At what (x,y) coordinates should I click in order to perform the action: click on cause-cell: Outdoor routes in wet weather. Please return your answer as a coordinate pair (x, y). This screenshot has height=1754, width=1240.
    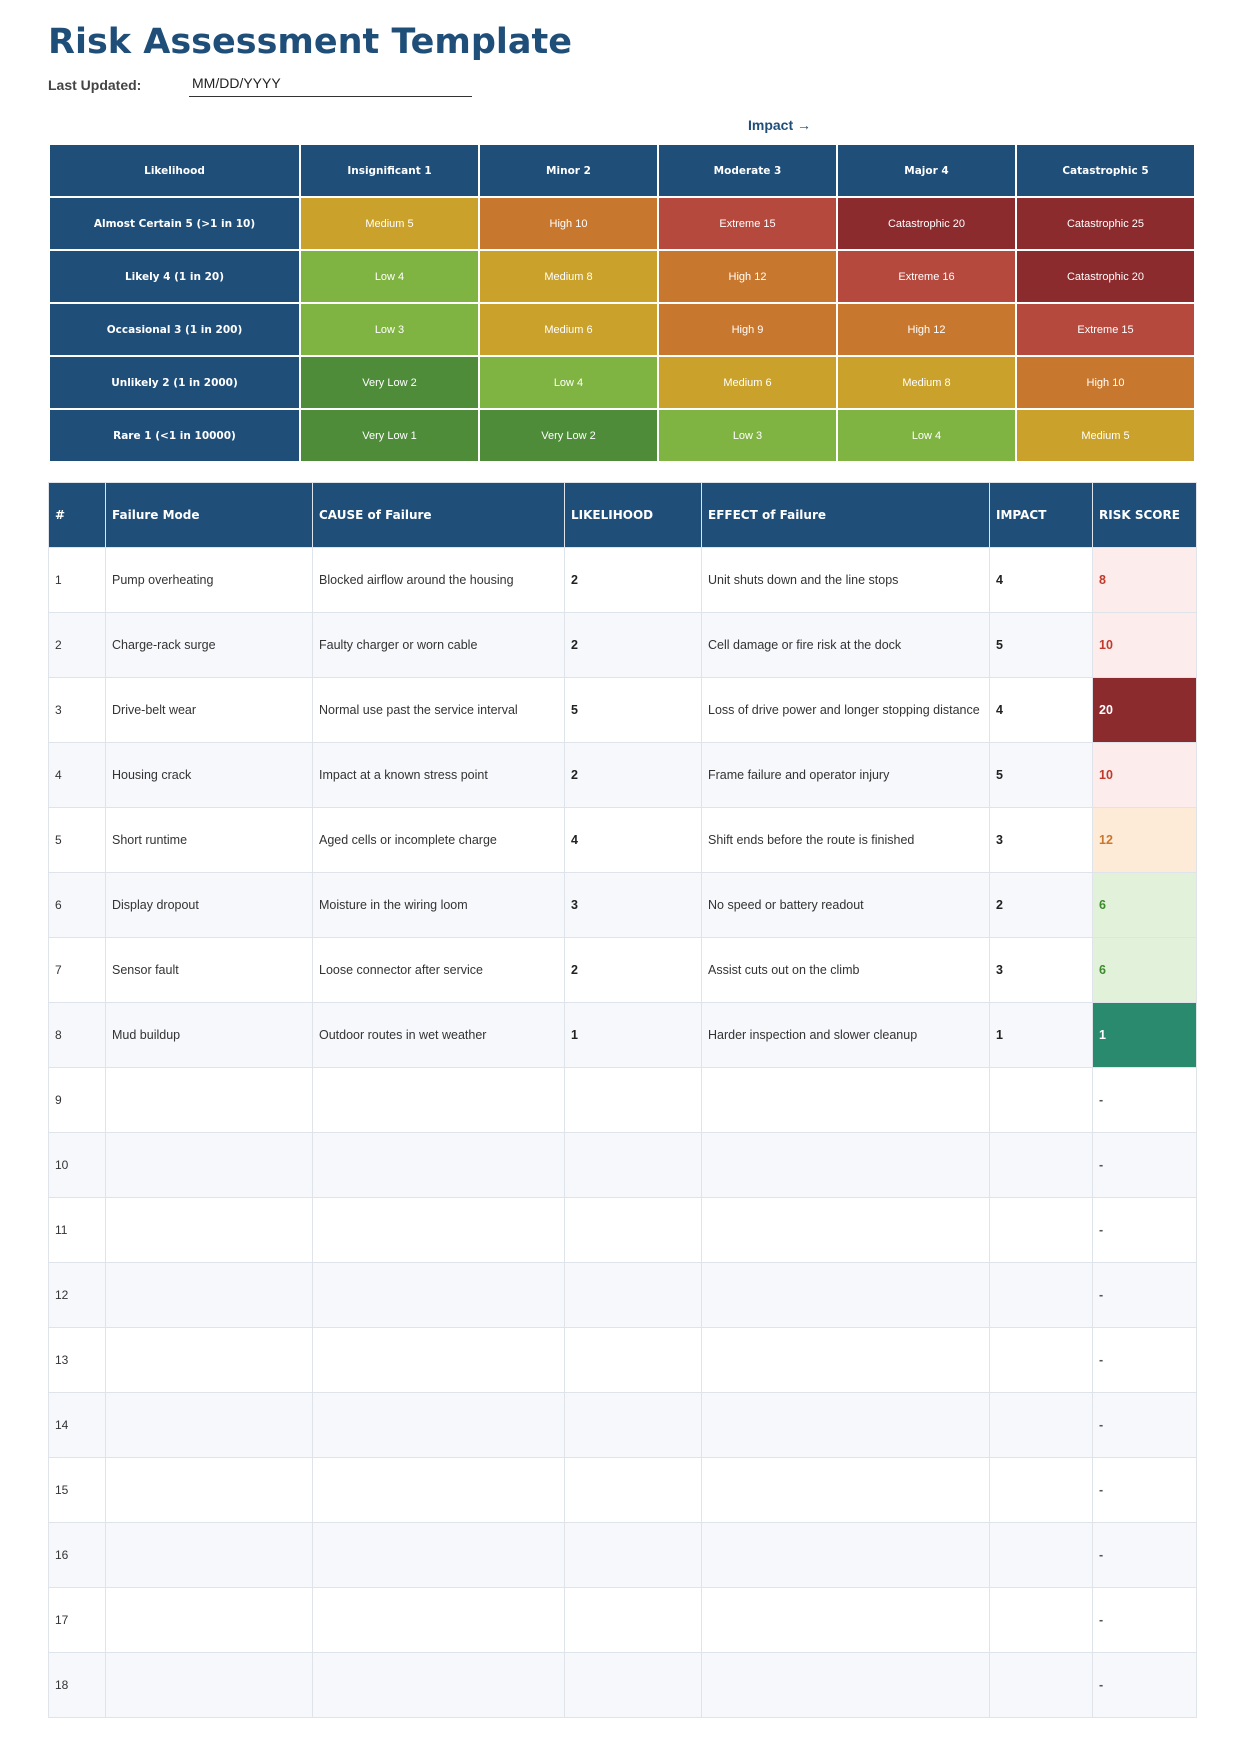
    Looking at the image, I should click on (438, 1035).